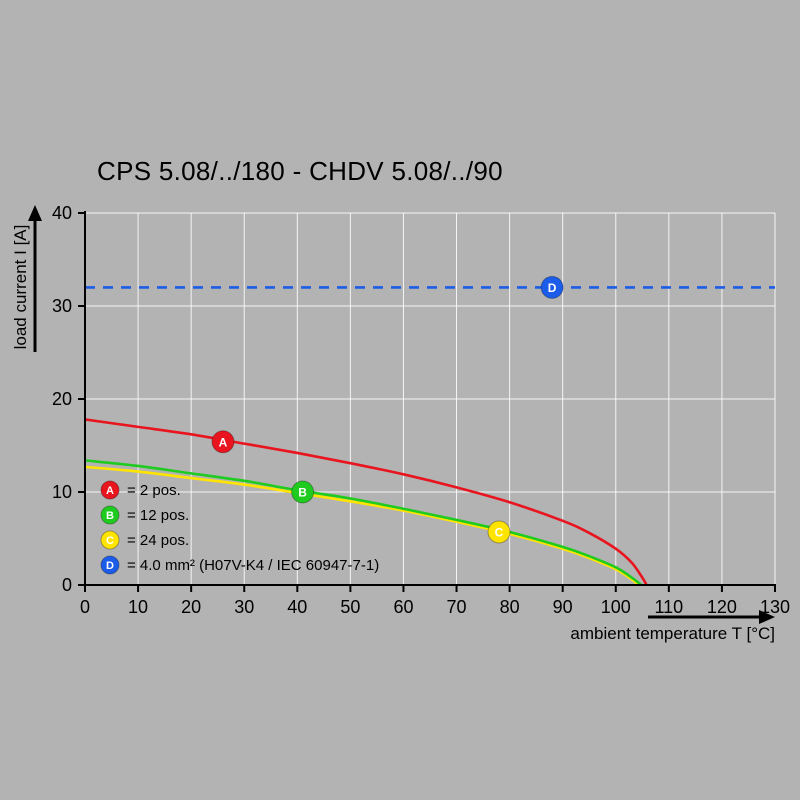 This screenshot has height=800, width=800. What do you see at coordinates (668, 607) in the screenshot?
I see `svg-text: 110` at bounding box center [668, 607].